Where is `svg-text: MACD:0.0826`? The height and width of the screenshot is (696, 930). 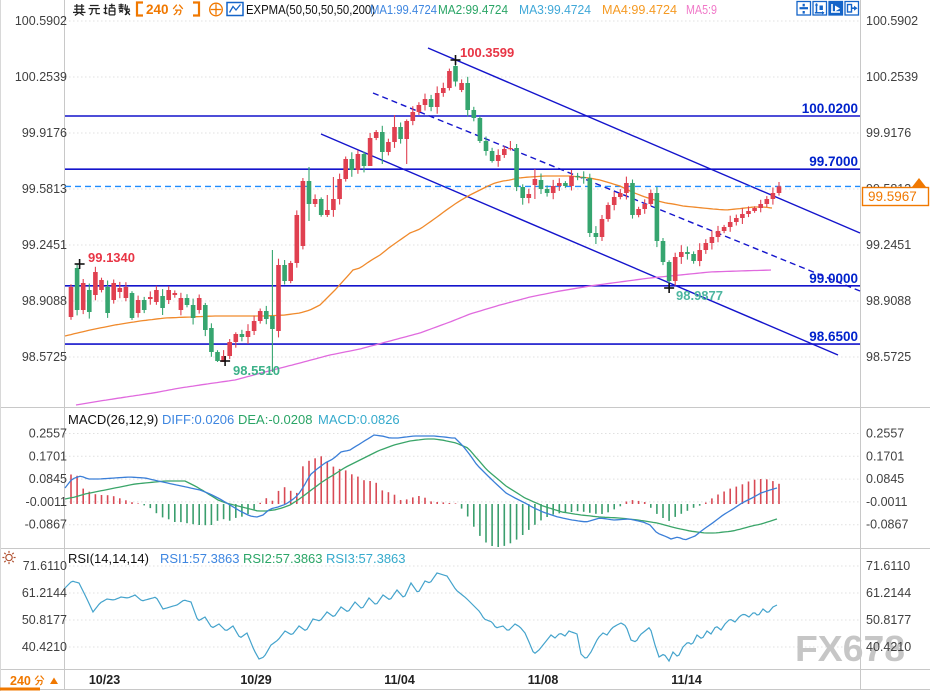
svg-text: MACD:0.0826 is located at coordinates (359, 419).